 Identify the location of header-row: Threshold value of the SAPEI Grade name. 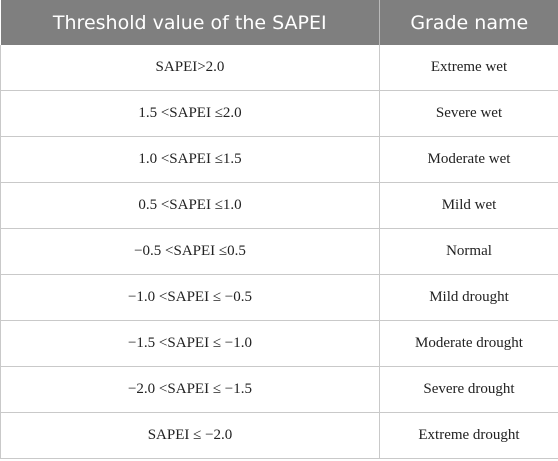
(279, 22).